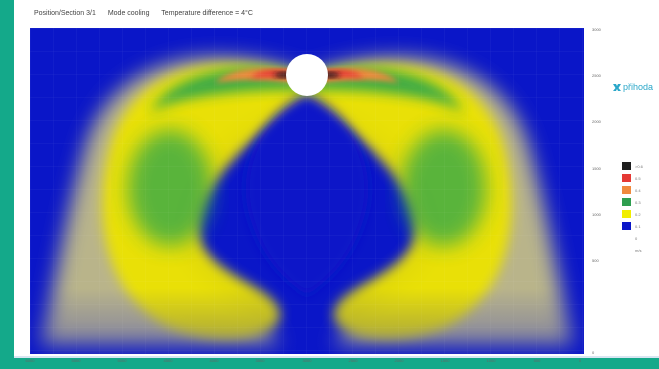  What do you see at coordinates (617, 87) in the screenshot?
I see `logo-icon` at bounding box center [617, 87].